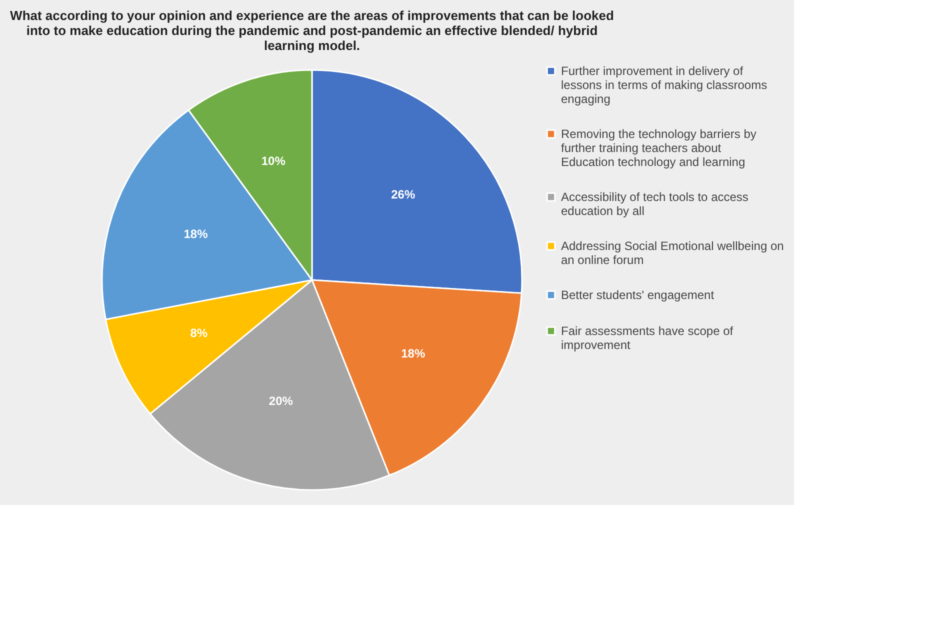 The image size is (950, 638). Describe the element at coordinates (312, 30) in the screenshot. I see `chart-title: What according to your opinion and experience are the areas of improvements that can be looked into to make education during the pandemic and post-pandemic an effective blended/ hybrid learning model.` at that location.